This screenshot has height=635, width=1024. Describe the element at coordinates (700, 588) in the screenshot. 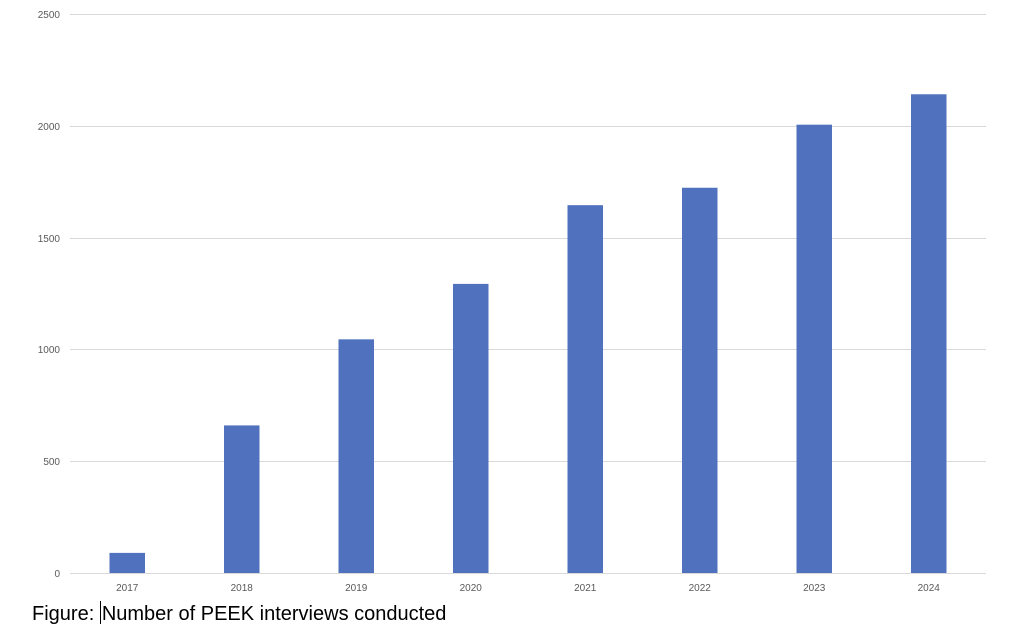

I see `x-tick-label-2022: 2022` at that location.